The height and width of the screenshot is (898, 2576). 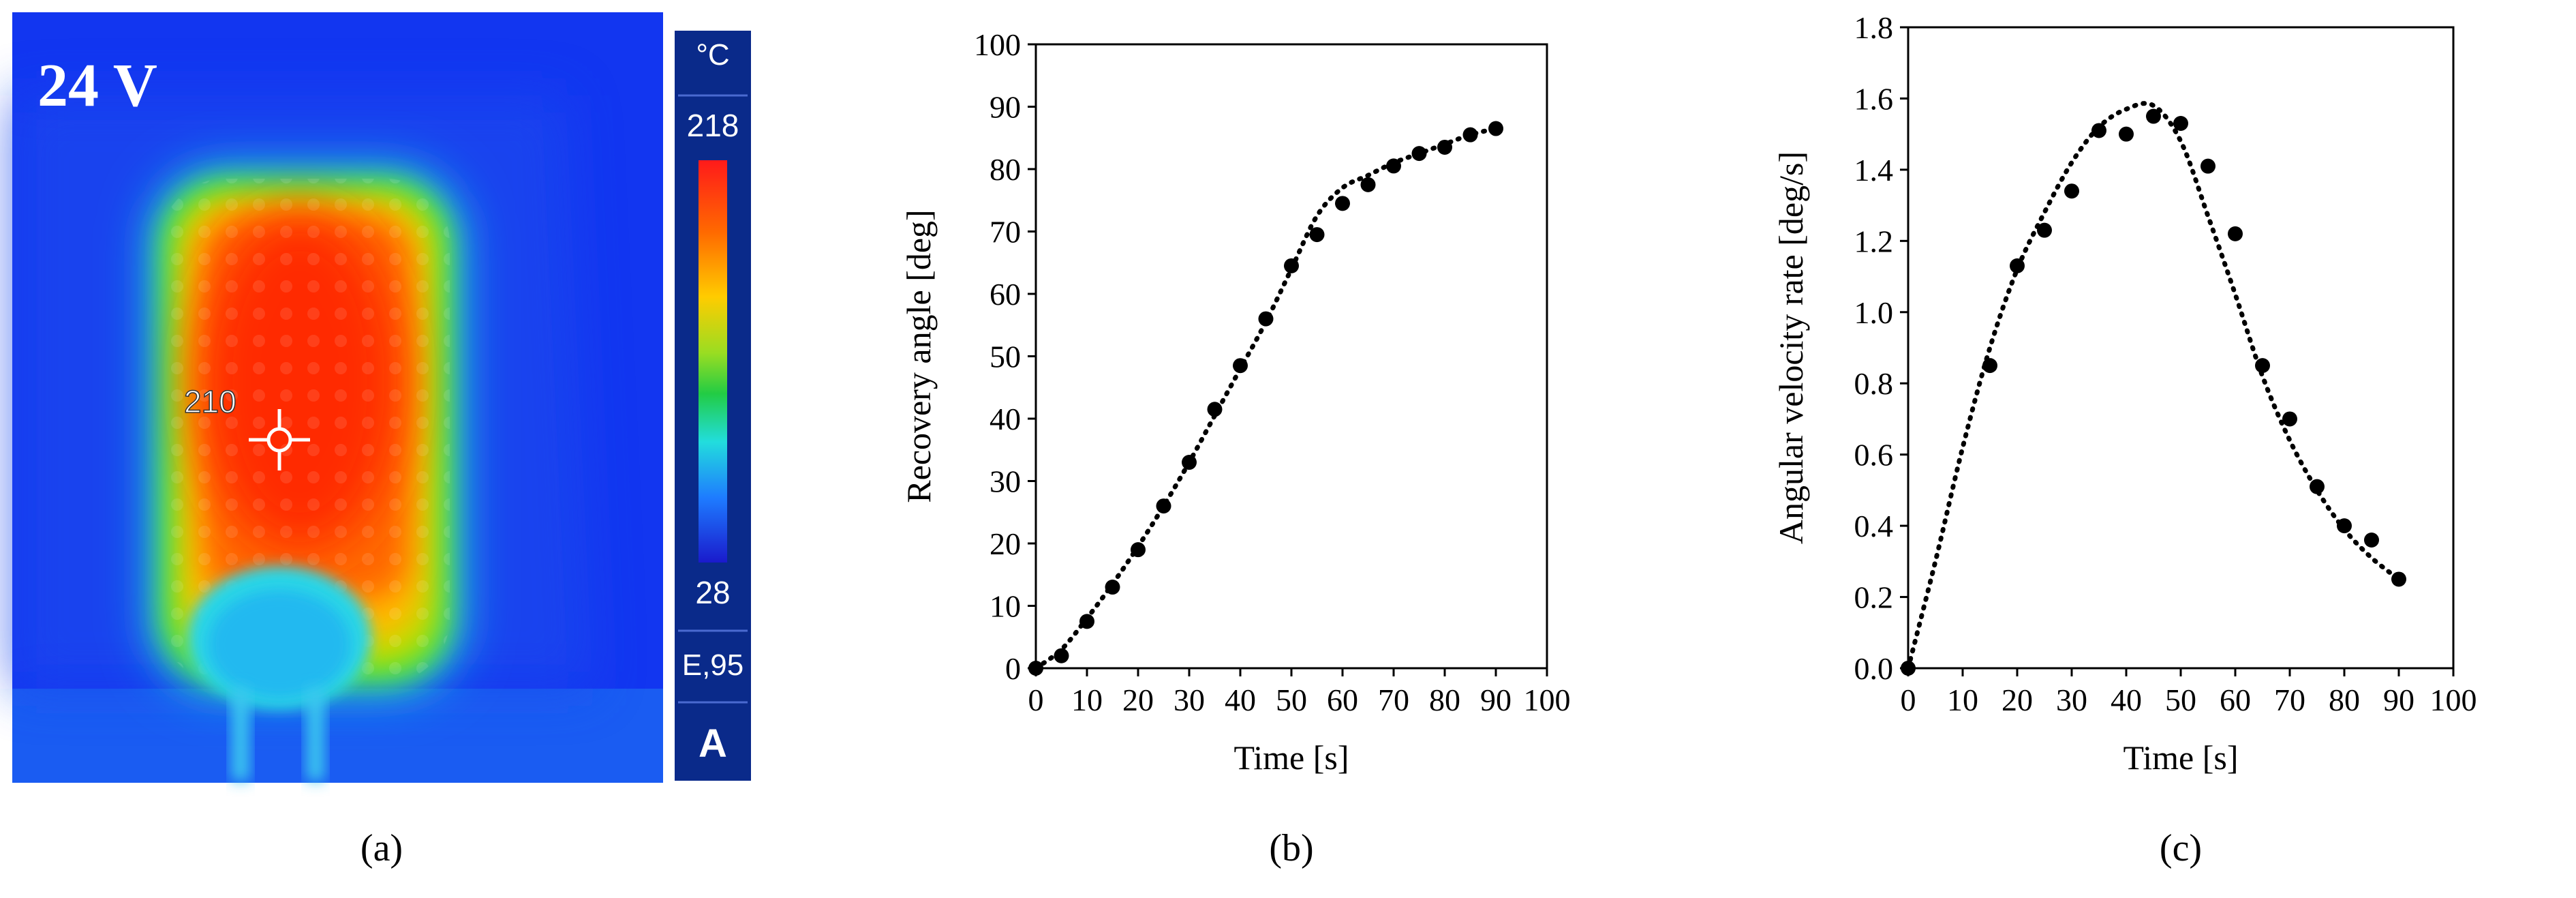 What do you see at coordinates (2289, 700) in the screenshot?
I see `chart2-xtick-label: 70` at bounding box center [2289, 700].